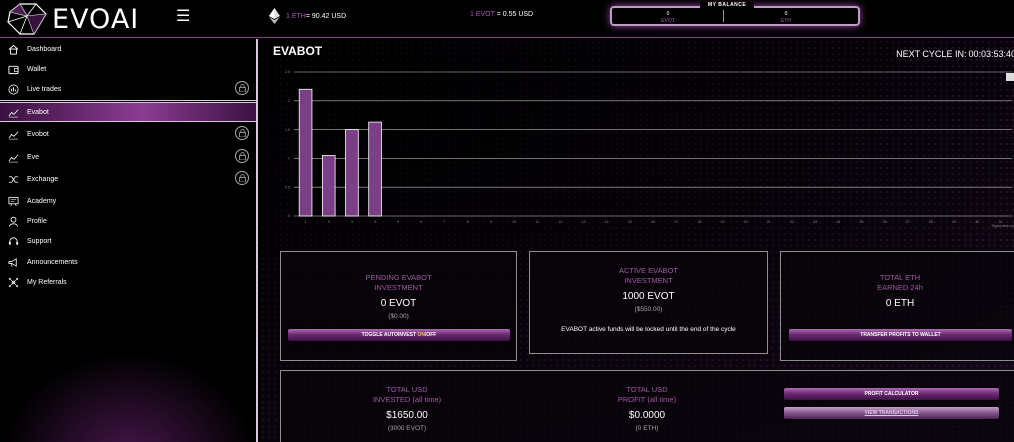 The image size is (1014, 442). What do you see at coordinates (96, 19) in the screenshot?
I see `brand-name: EVOAI` at bounding box center [96, 19].